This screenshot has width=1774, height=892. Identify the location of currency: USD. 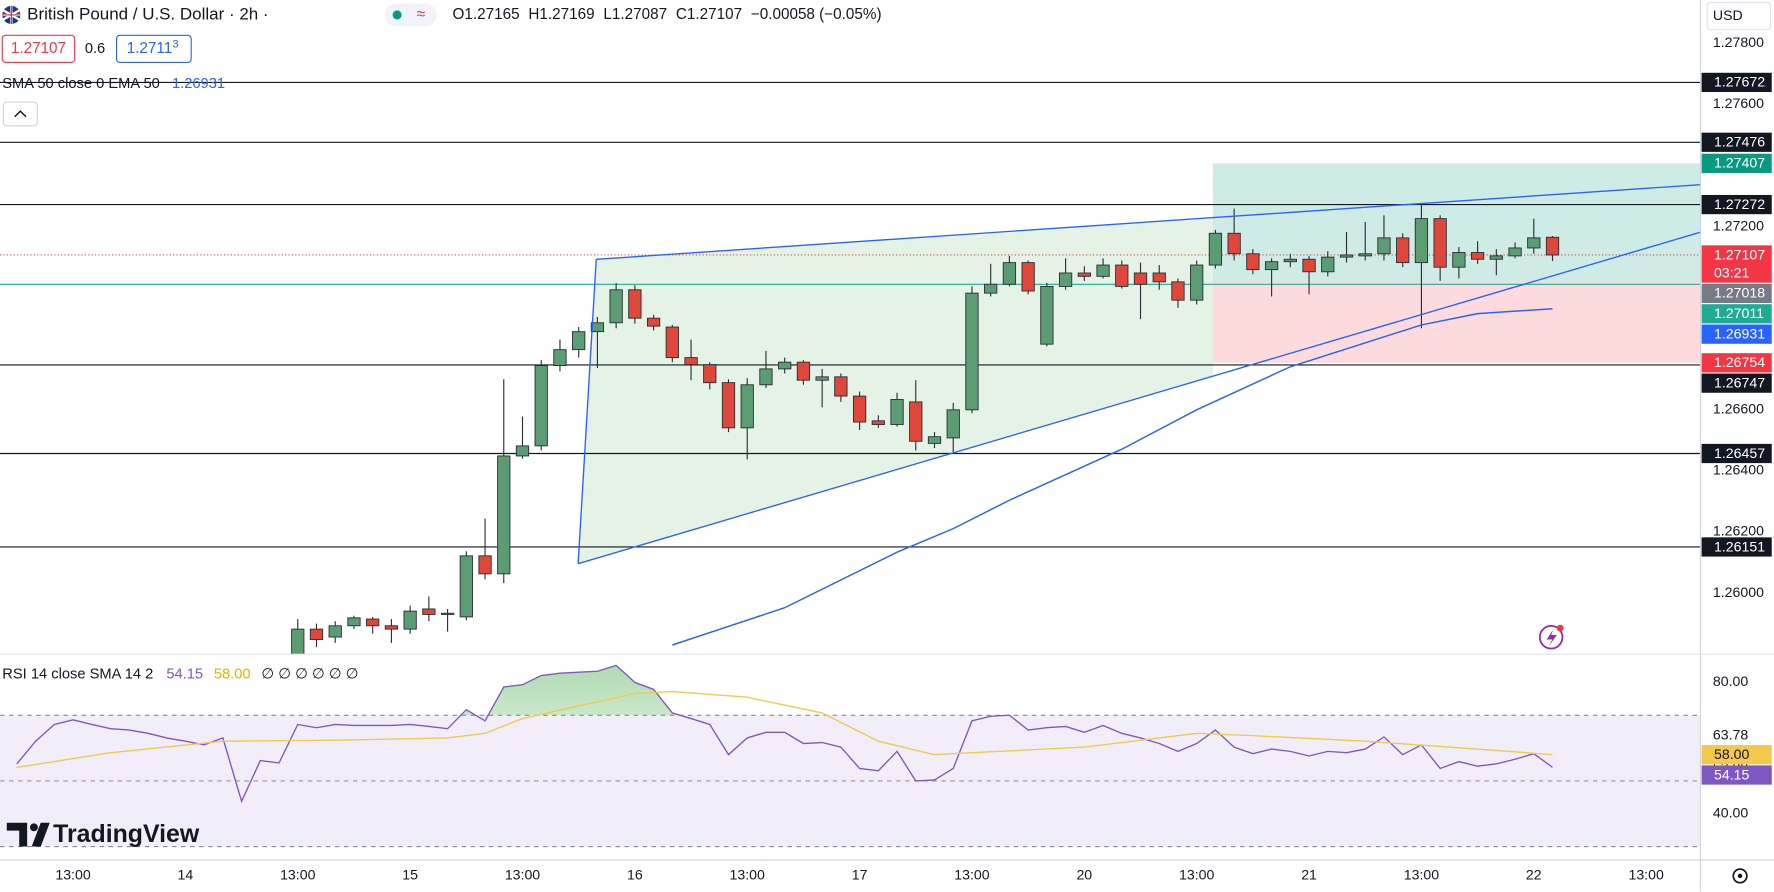
(1728, 15).